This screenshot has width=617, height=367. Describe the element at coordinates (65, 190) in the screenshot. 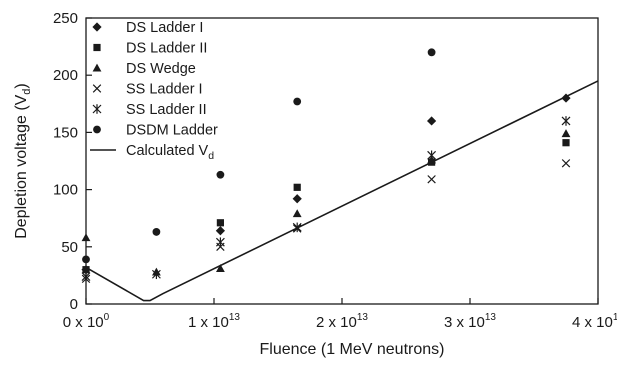

I see `y-tick-label: 100` at that location.